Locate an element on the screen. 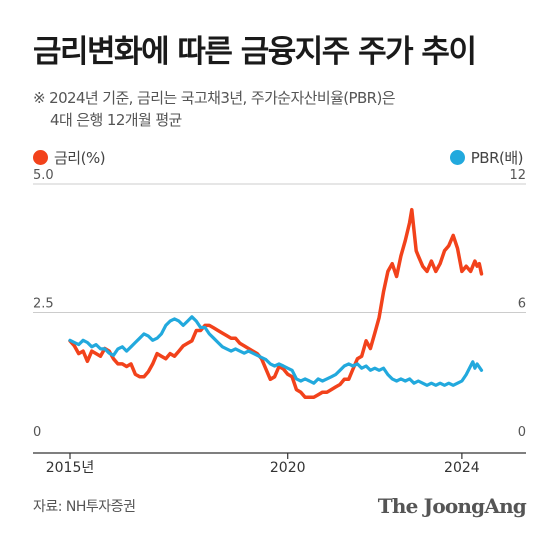 The width and height of the screenshot is (559, 543). y-left-tick-label: 5.0 is located at coordinates (43, 175).